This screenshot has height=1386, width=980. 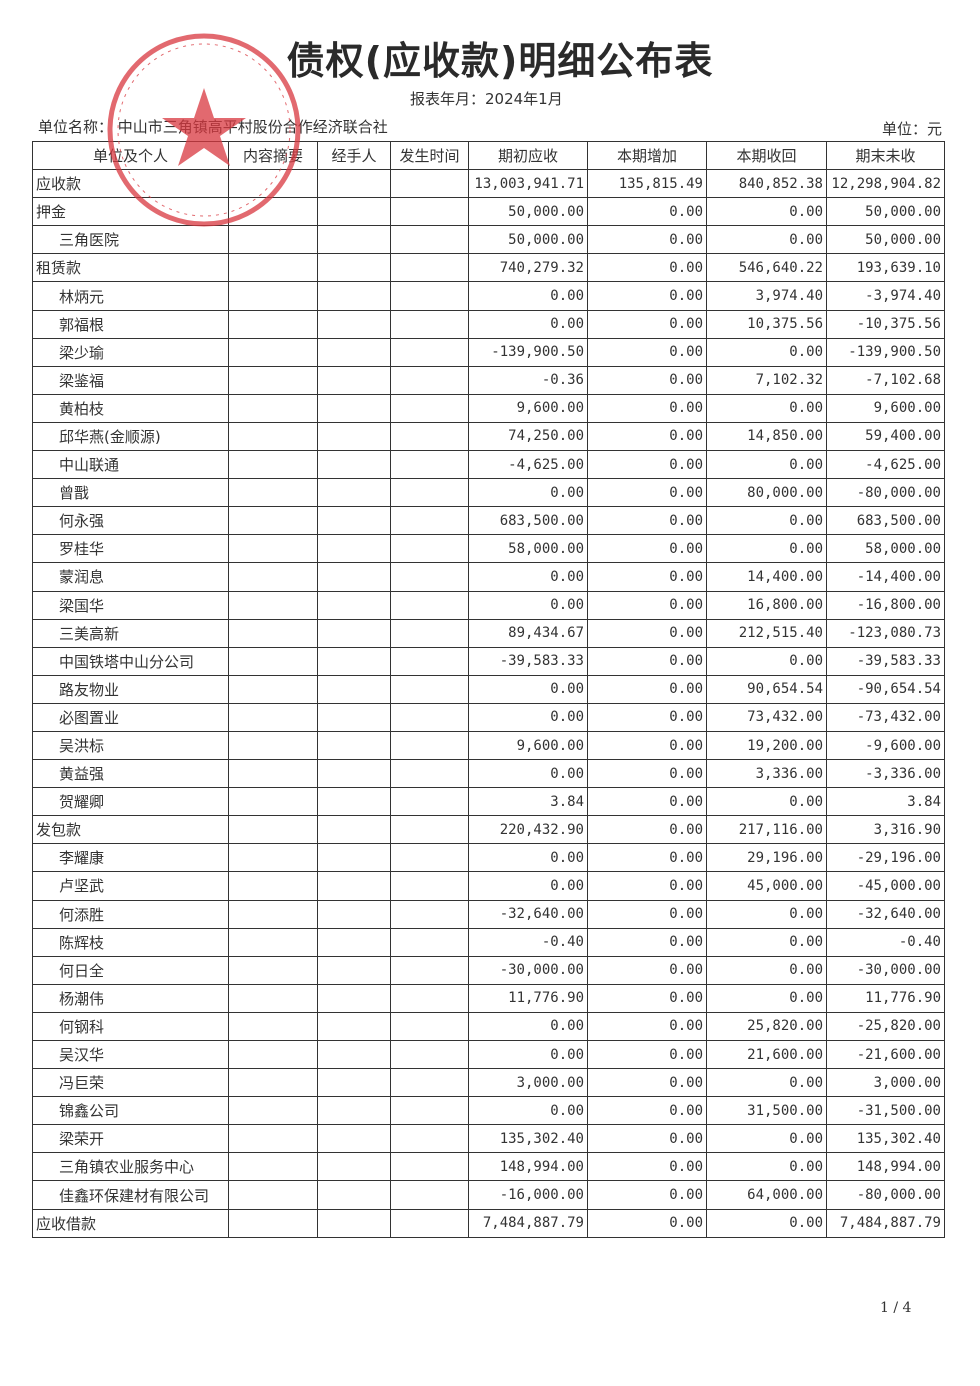 I want to click on closing-outstanding-cell: -80,000.00, so click(x=885, y=493).